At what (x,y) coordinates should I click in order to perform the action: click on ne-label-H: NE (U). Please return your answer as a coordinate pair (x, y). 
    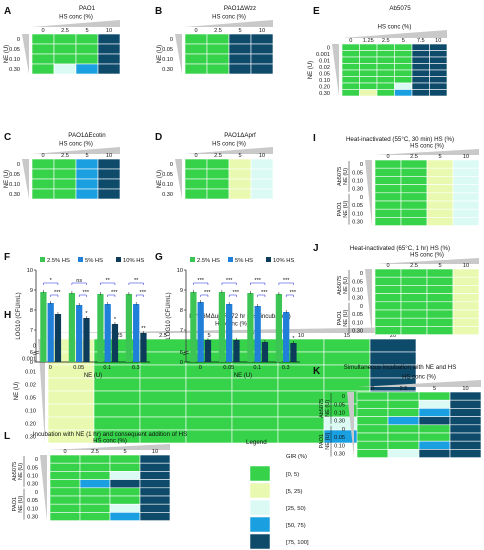
    Looking at the image, I should click on (17, 391).